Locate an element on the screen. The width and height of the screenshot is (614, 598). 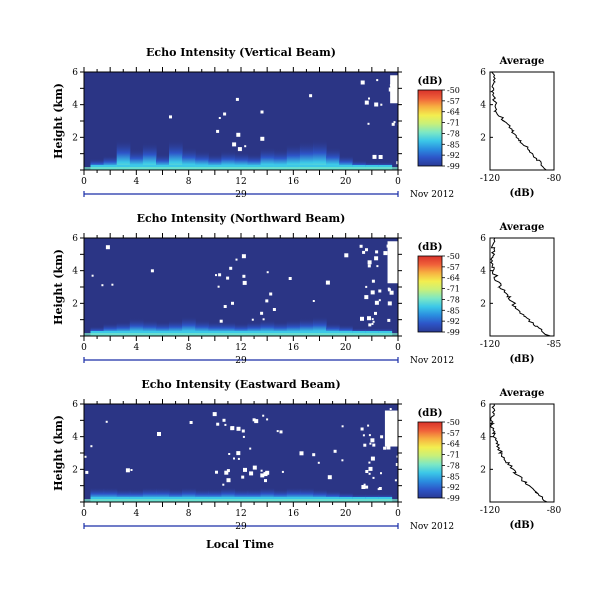
average-profile-line is located at coordinates (518, 121).